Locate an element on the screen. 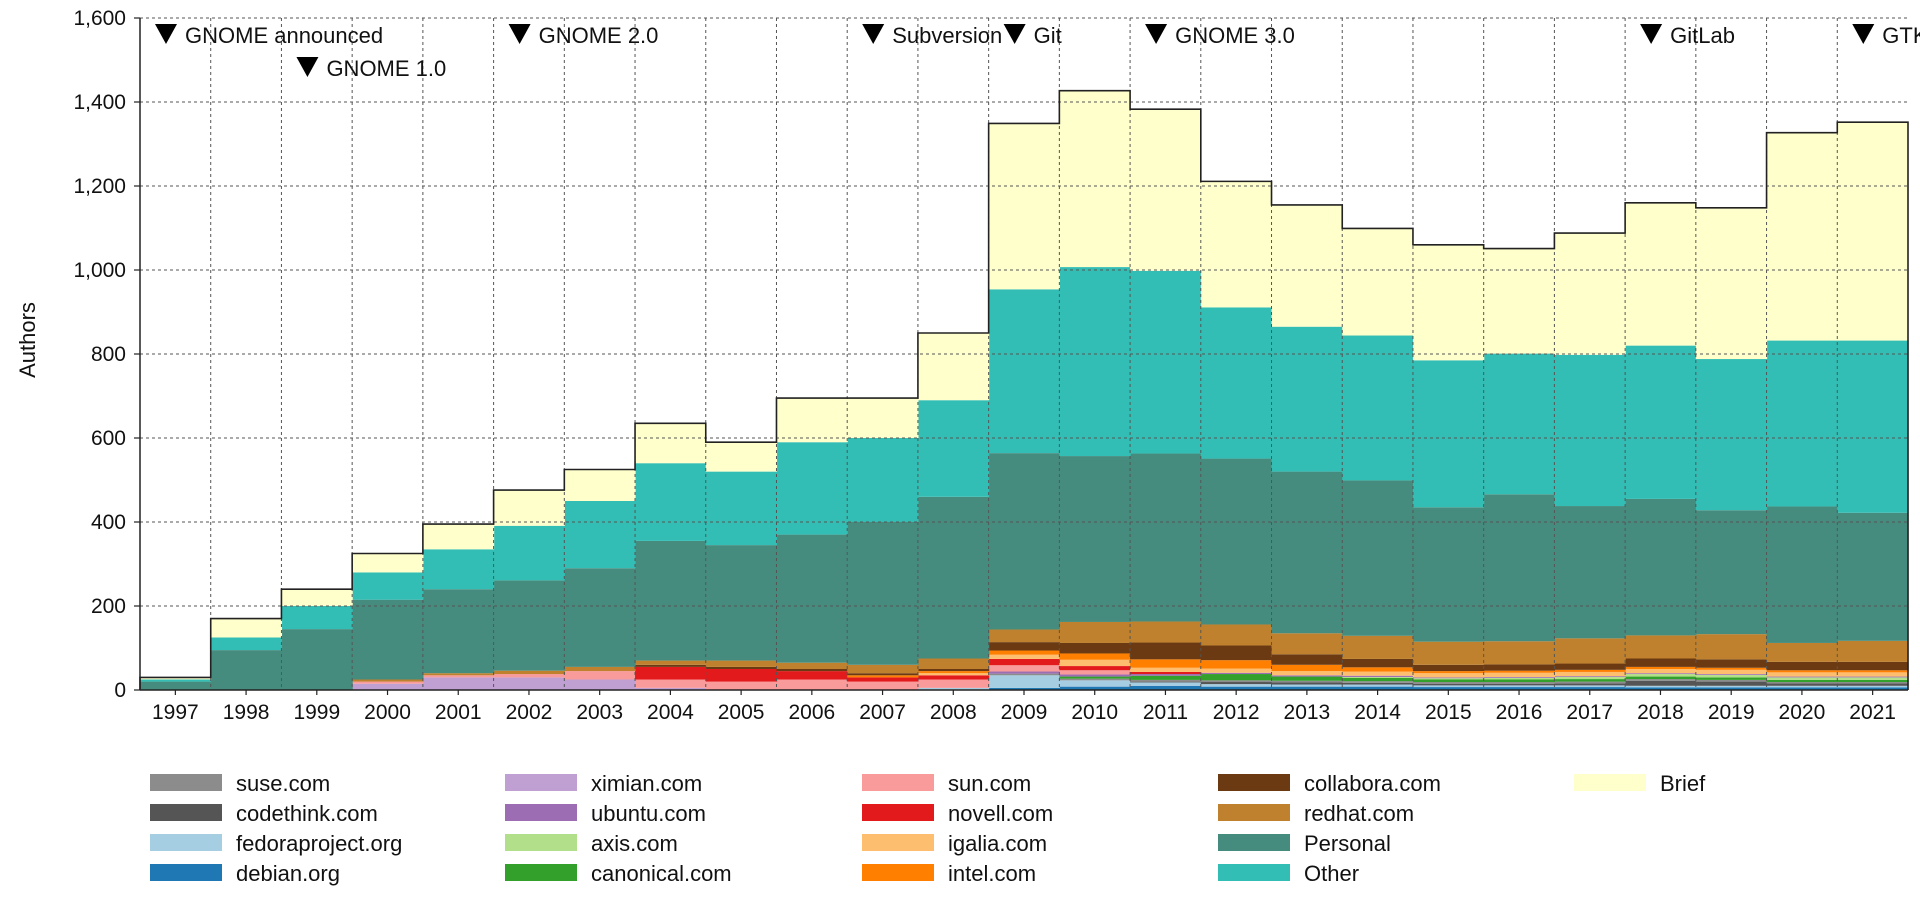 The width and height of the screenshot is (1920, 900). bar-ubuntu-com-2018 is located at coordinates (1661, 674).